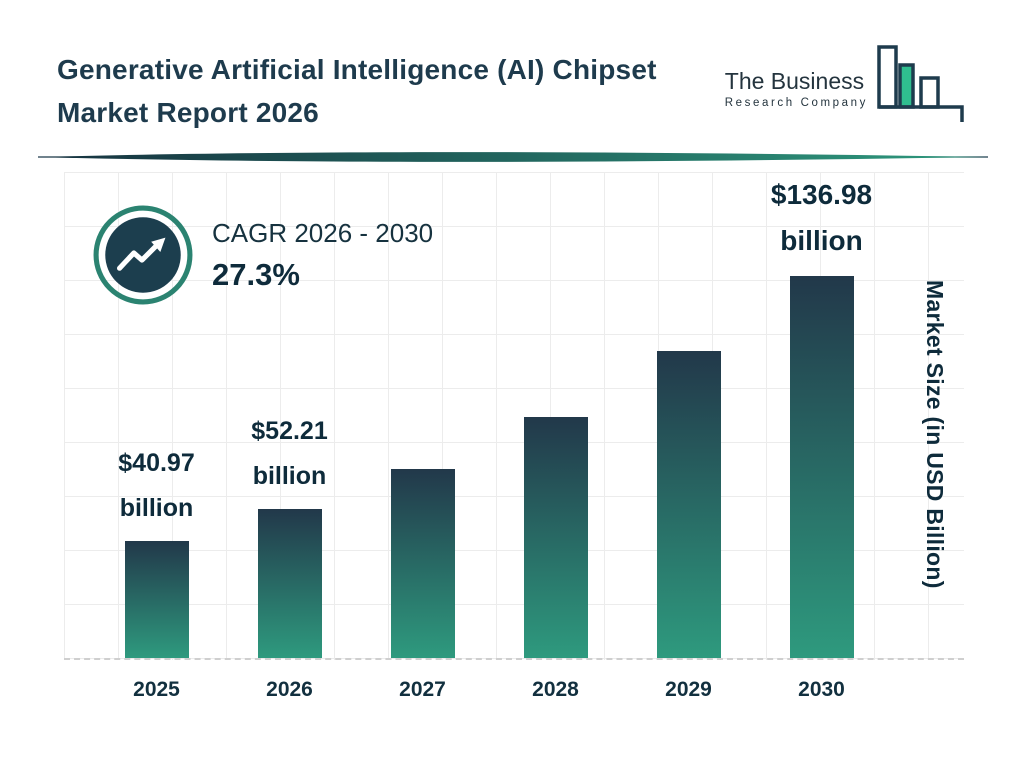  What do you see at coordinates (688, 689) in the screenshot?
I see `x-axis-label: 2029` at bounding box center [688, 689].